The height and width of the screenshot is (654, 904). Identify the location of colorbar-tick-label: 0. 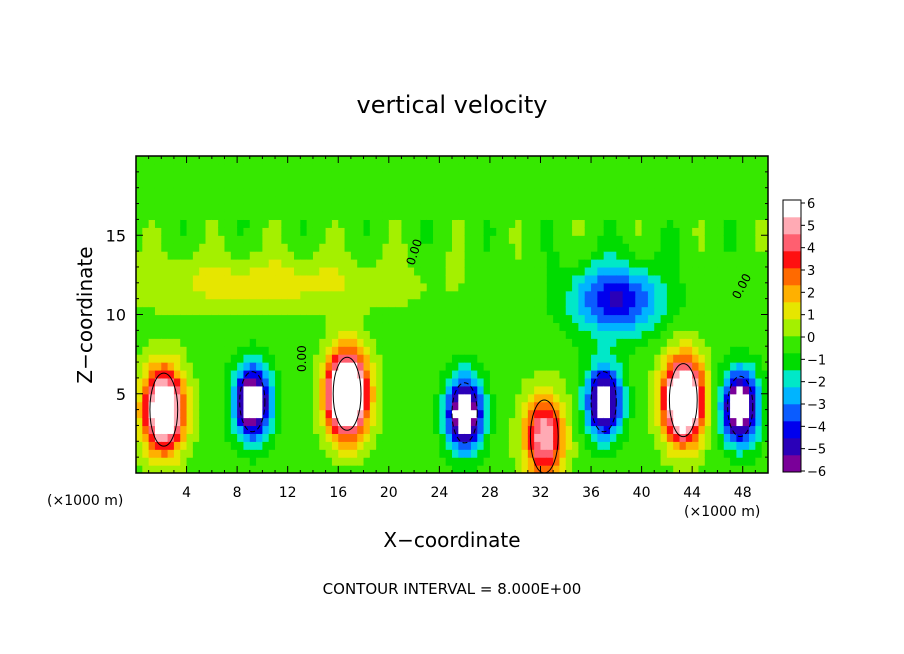
(811, 338).